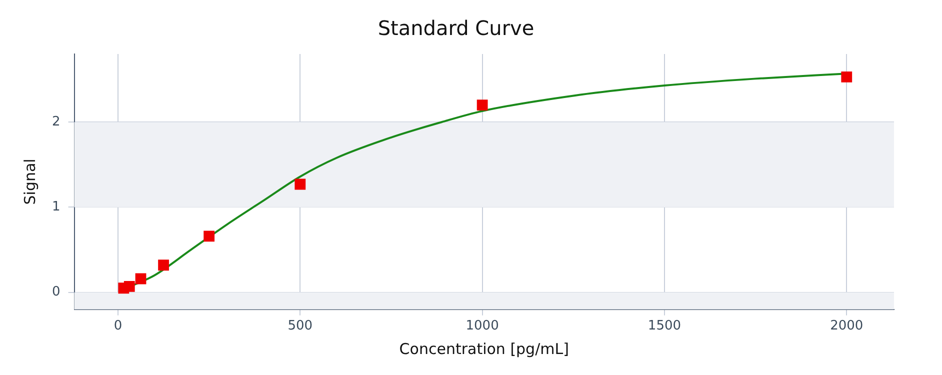  What do you see at coordinates (56, 122) in the screenshot?
I see `y-tick-label: 2` at bounding box center [56, 122].